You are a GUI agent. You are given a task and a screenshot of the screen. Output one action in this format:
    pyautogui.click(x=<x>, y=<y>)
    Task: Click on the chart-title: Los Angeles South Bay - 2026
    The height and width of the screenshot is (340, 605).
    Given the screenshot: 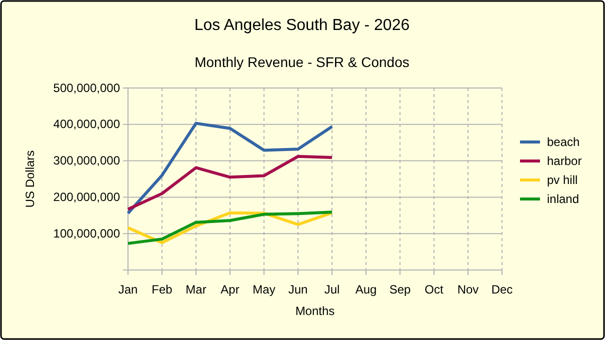 What is the action you would take?
    pyautogui.click(x=302, y=25)
    